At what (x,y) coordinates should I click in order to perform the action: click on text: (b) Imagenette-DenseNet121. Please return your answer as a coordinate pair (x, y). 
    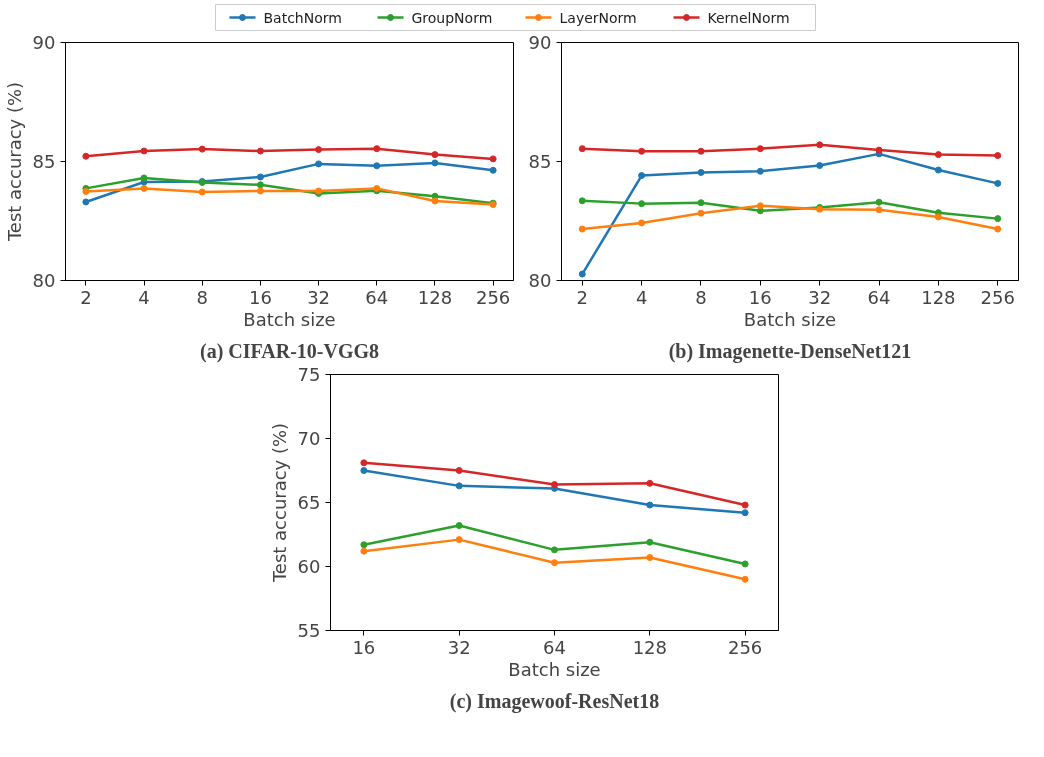
    Looking at the image, I should click on (790, 351).